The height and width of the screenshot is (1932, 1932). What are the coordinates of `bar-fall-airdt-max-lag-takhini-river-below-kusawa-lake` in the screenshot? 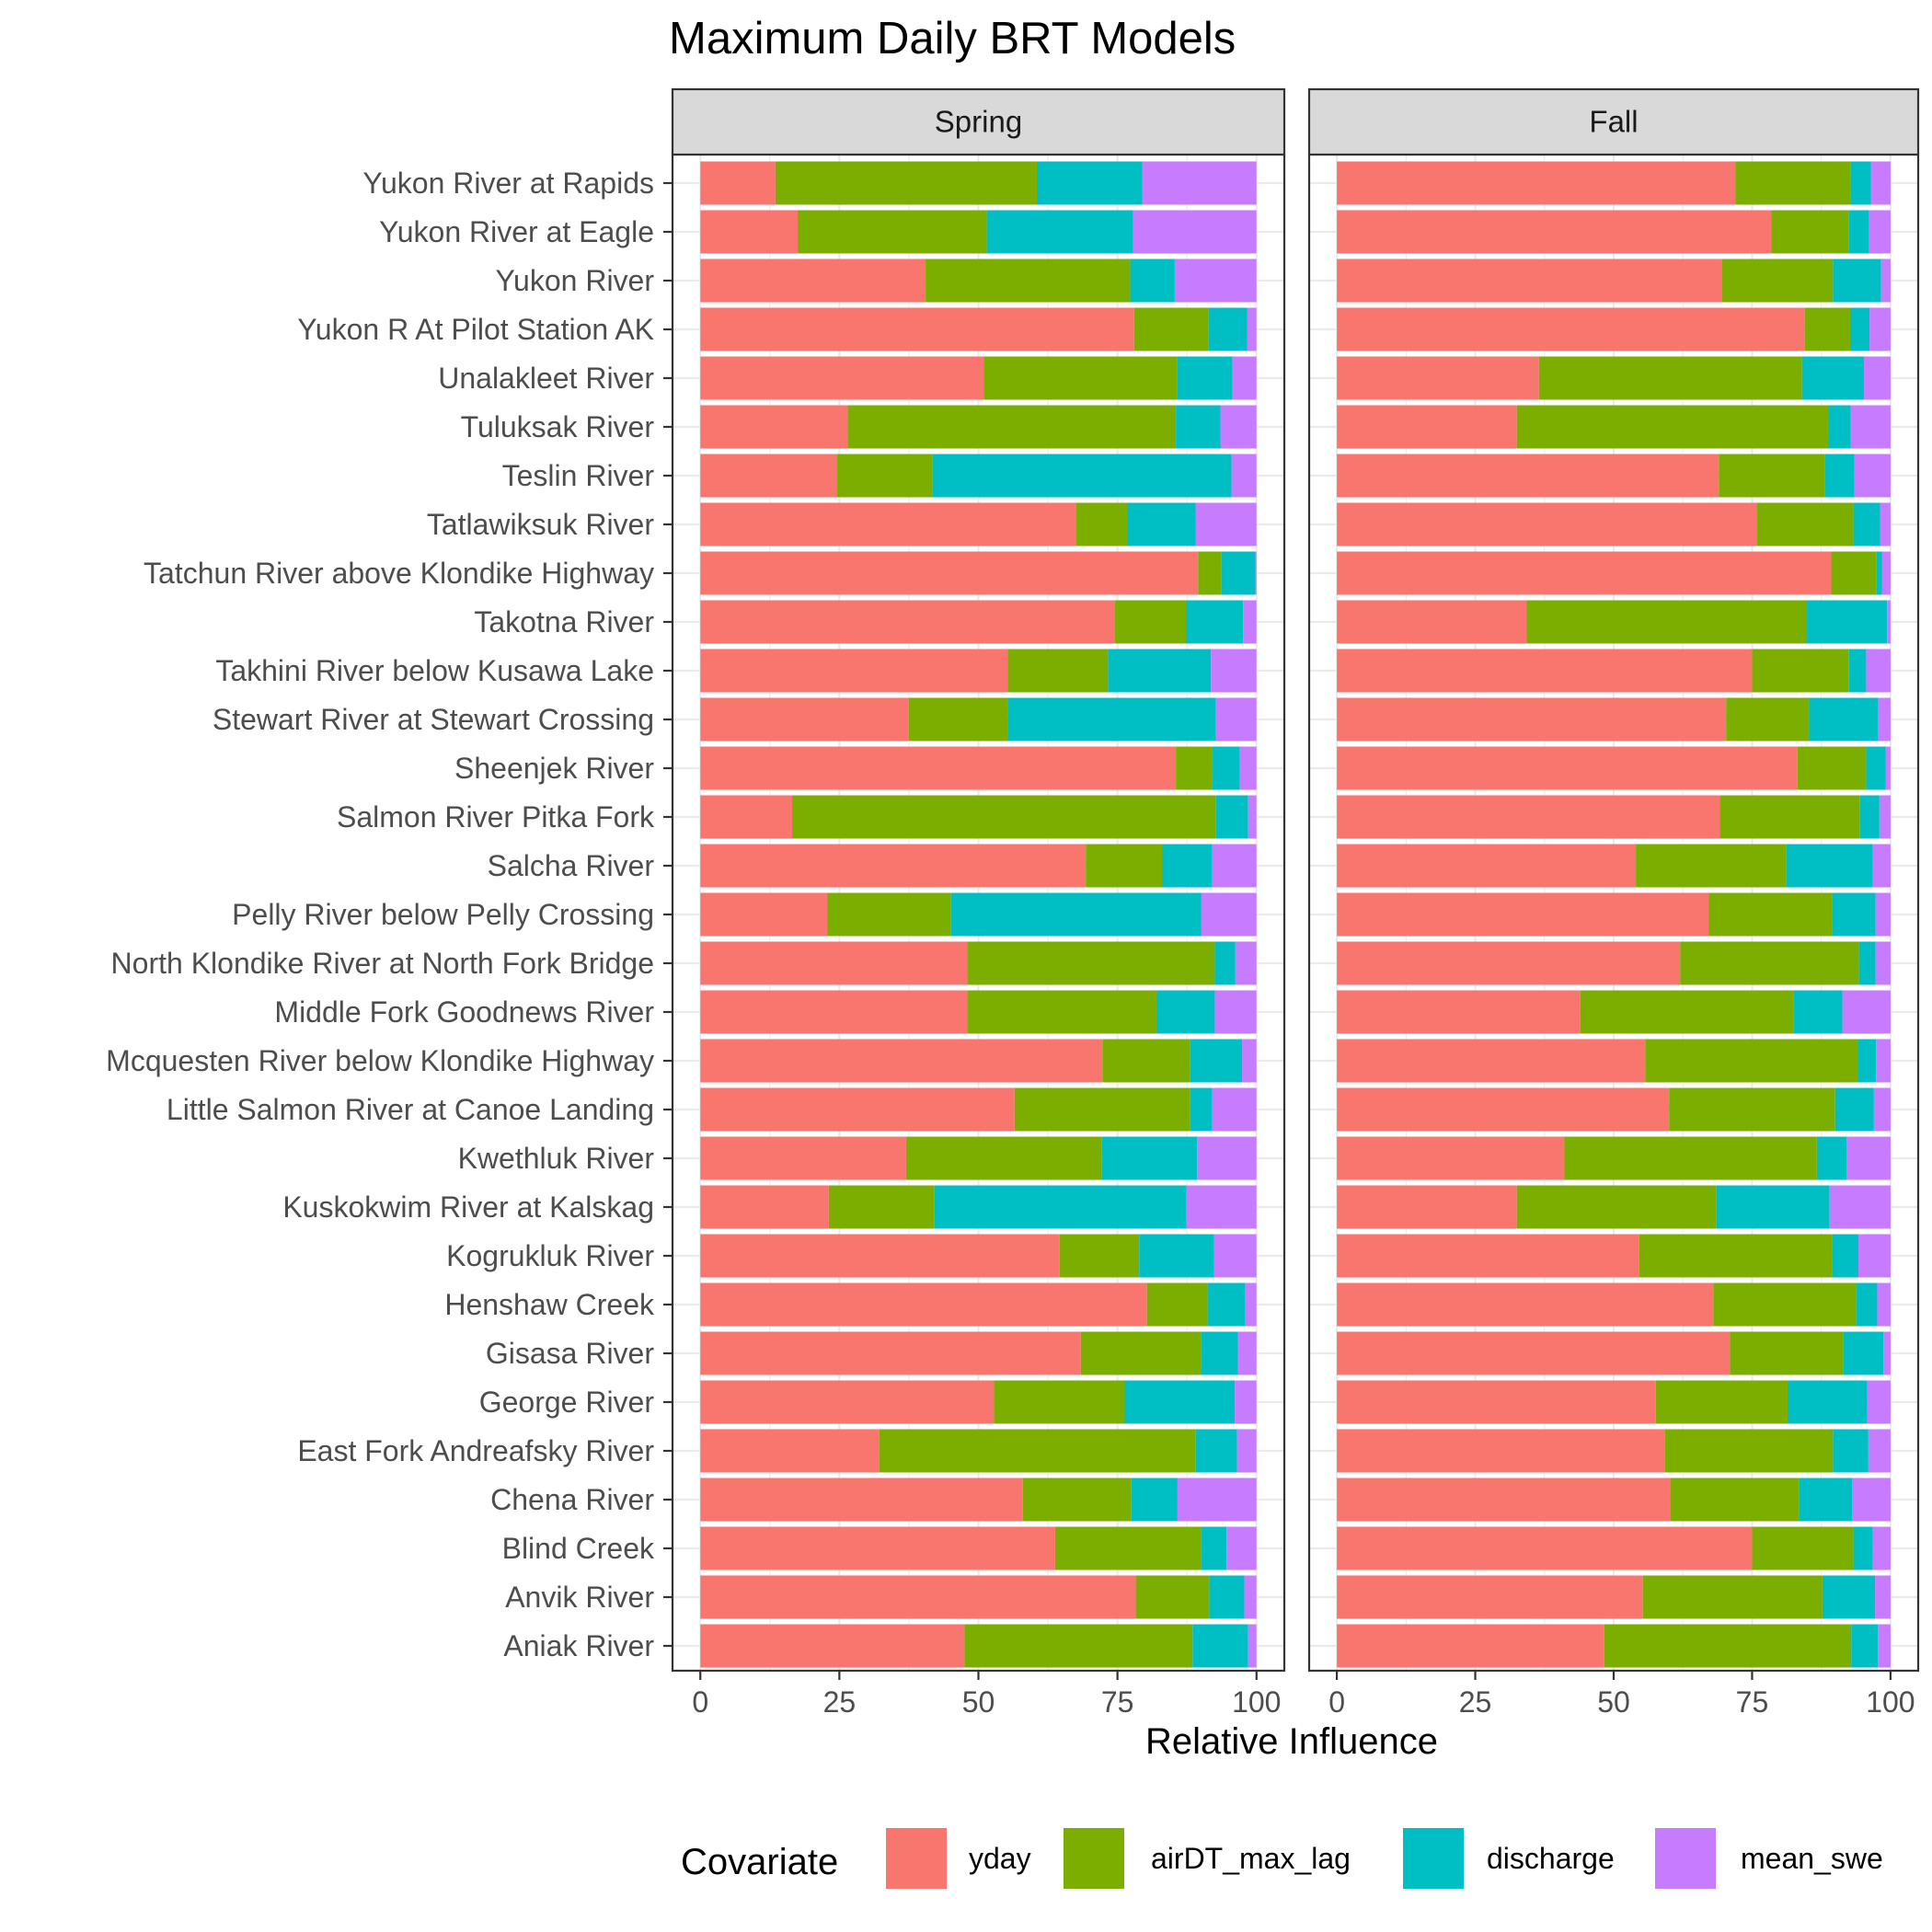 It's located at (1800, 671).